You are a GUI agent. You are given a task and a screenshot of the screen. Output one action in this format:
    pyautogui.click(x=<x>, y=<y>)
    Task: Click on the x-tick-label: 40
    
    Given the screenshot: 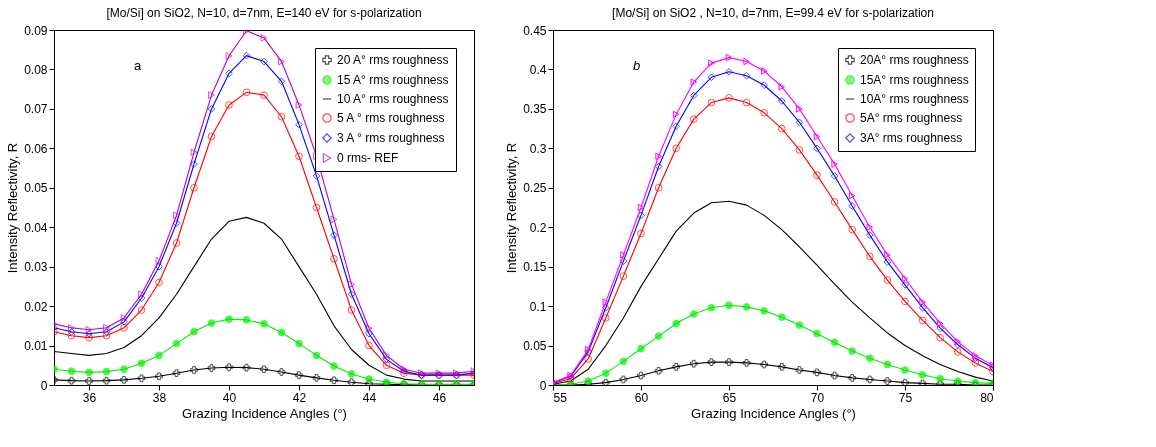 What is the action you would take?
    pyautogui.click(x=229, y=397)
    